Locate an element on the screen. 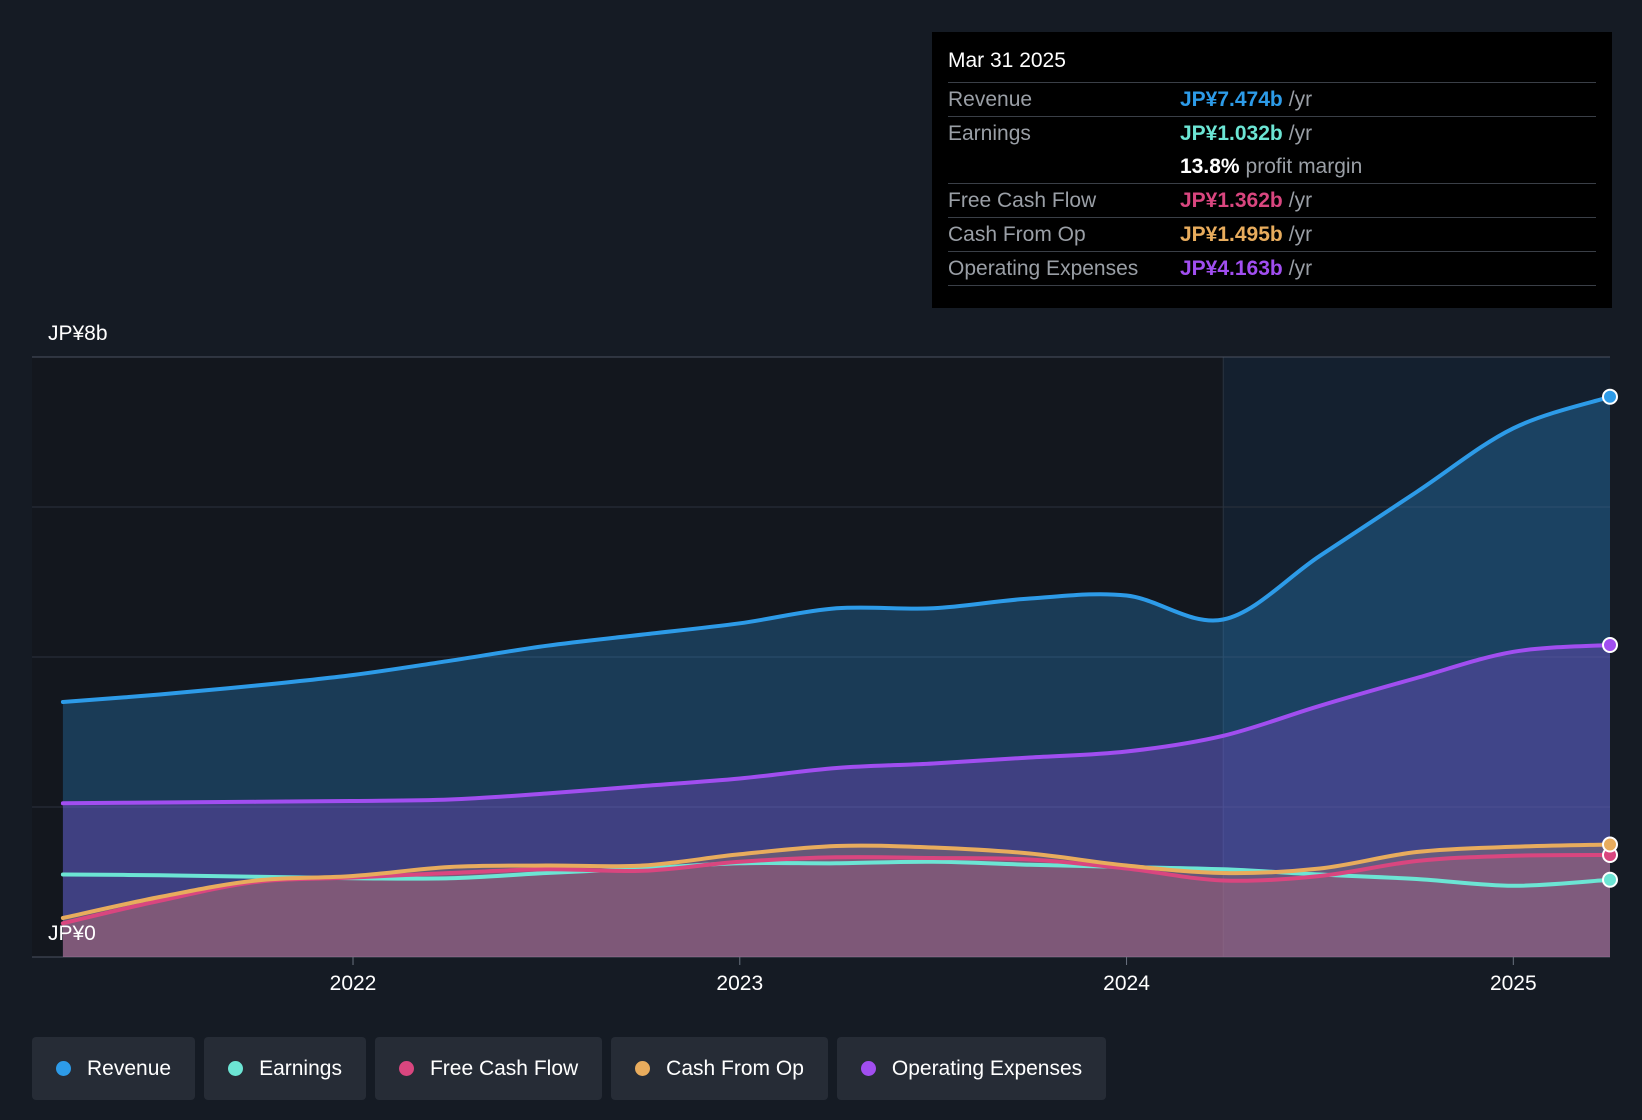 This screenshot has height=1120, width=1642. tooltip-row-profit-margin: 13.8% profit margin is located at coordinates (1272, 167).